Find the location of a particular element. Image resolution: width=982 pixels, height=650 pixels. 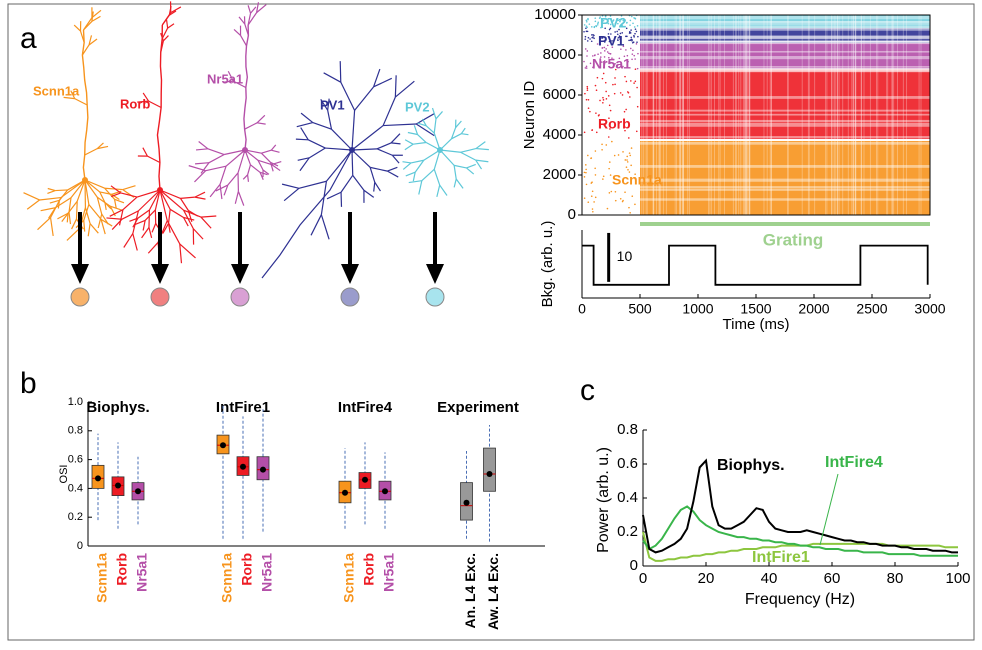

y-tick-label: 2000 is located at coordinates (559, 174).